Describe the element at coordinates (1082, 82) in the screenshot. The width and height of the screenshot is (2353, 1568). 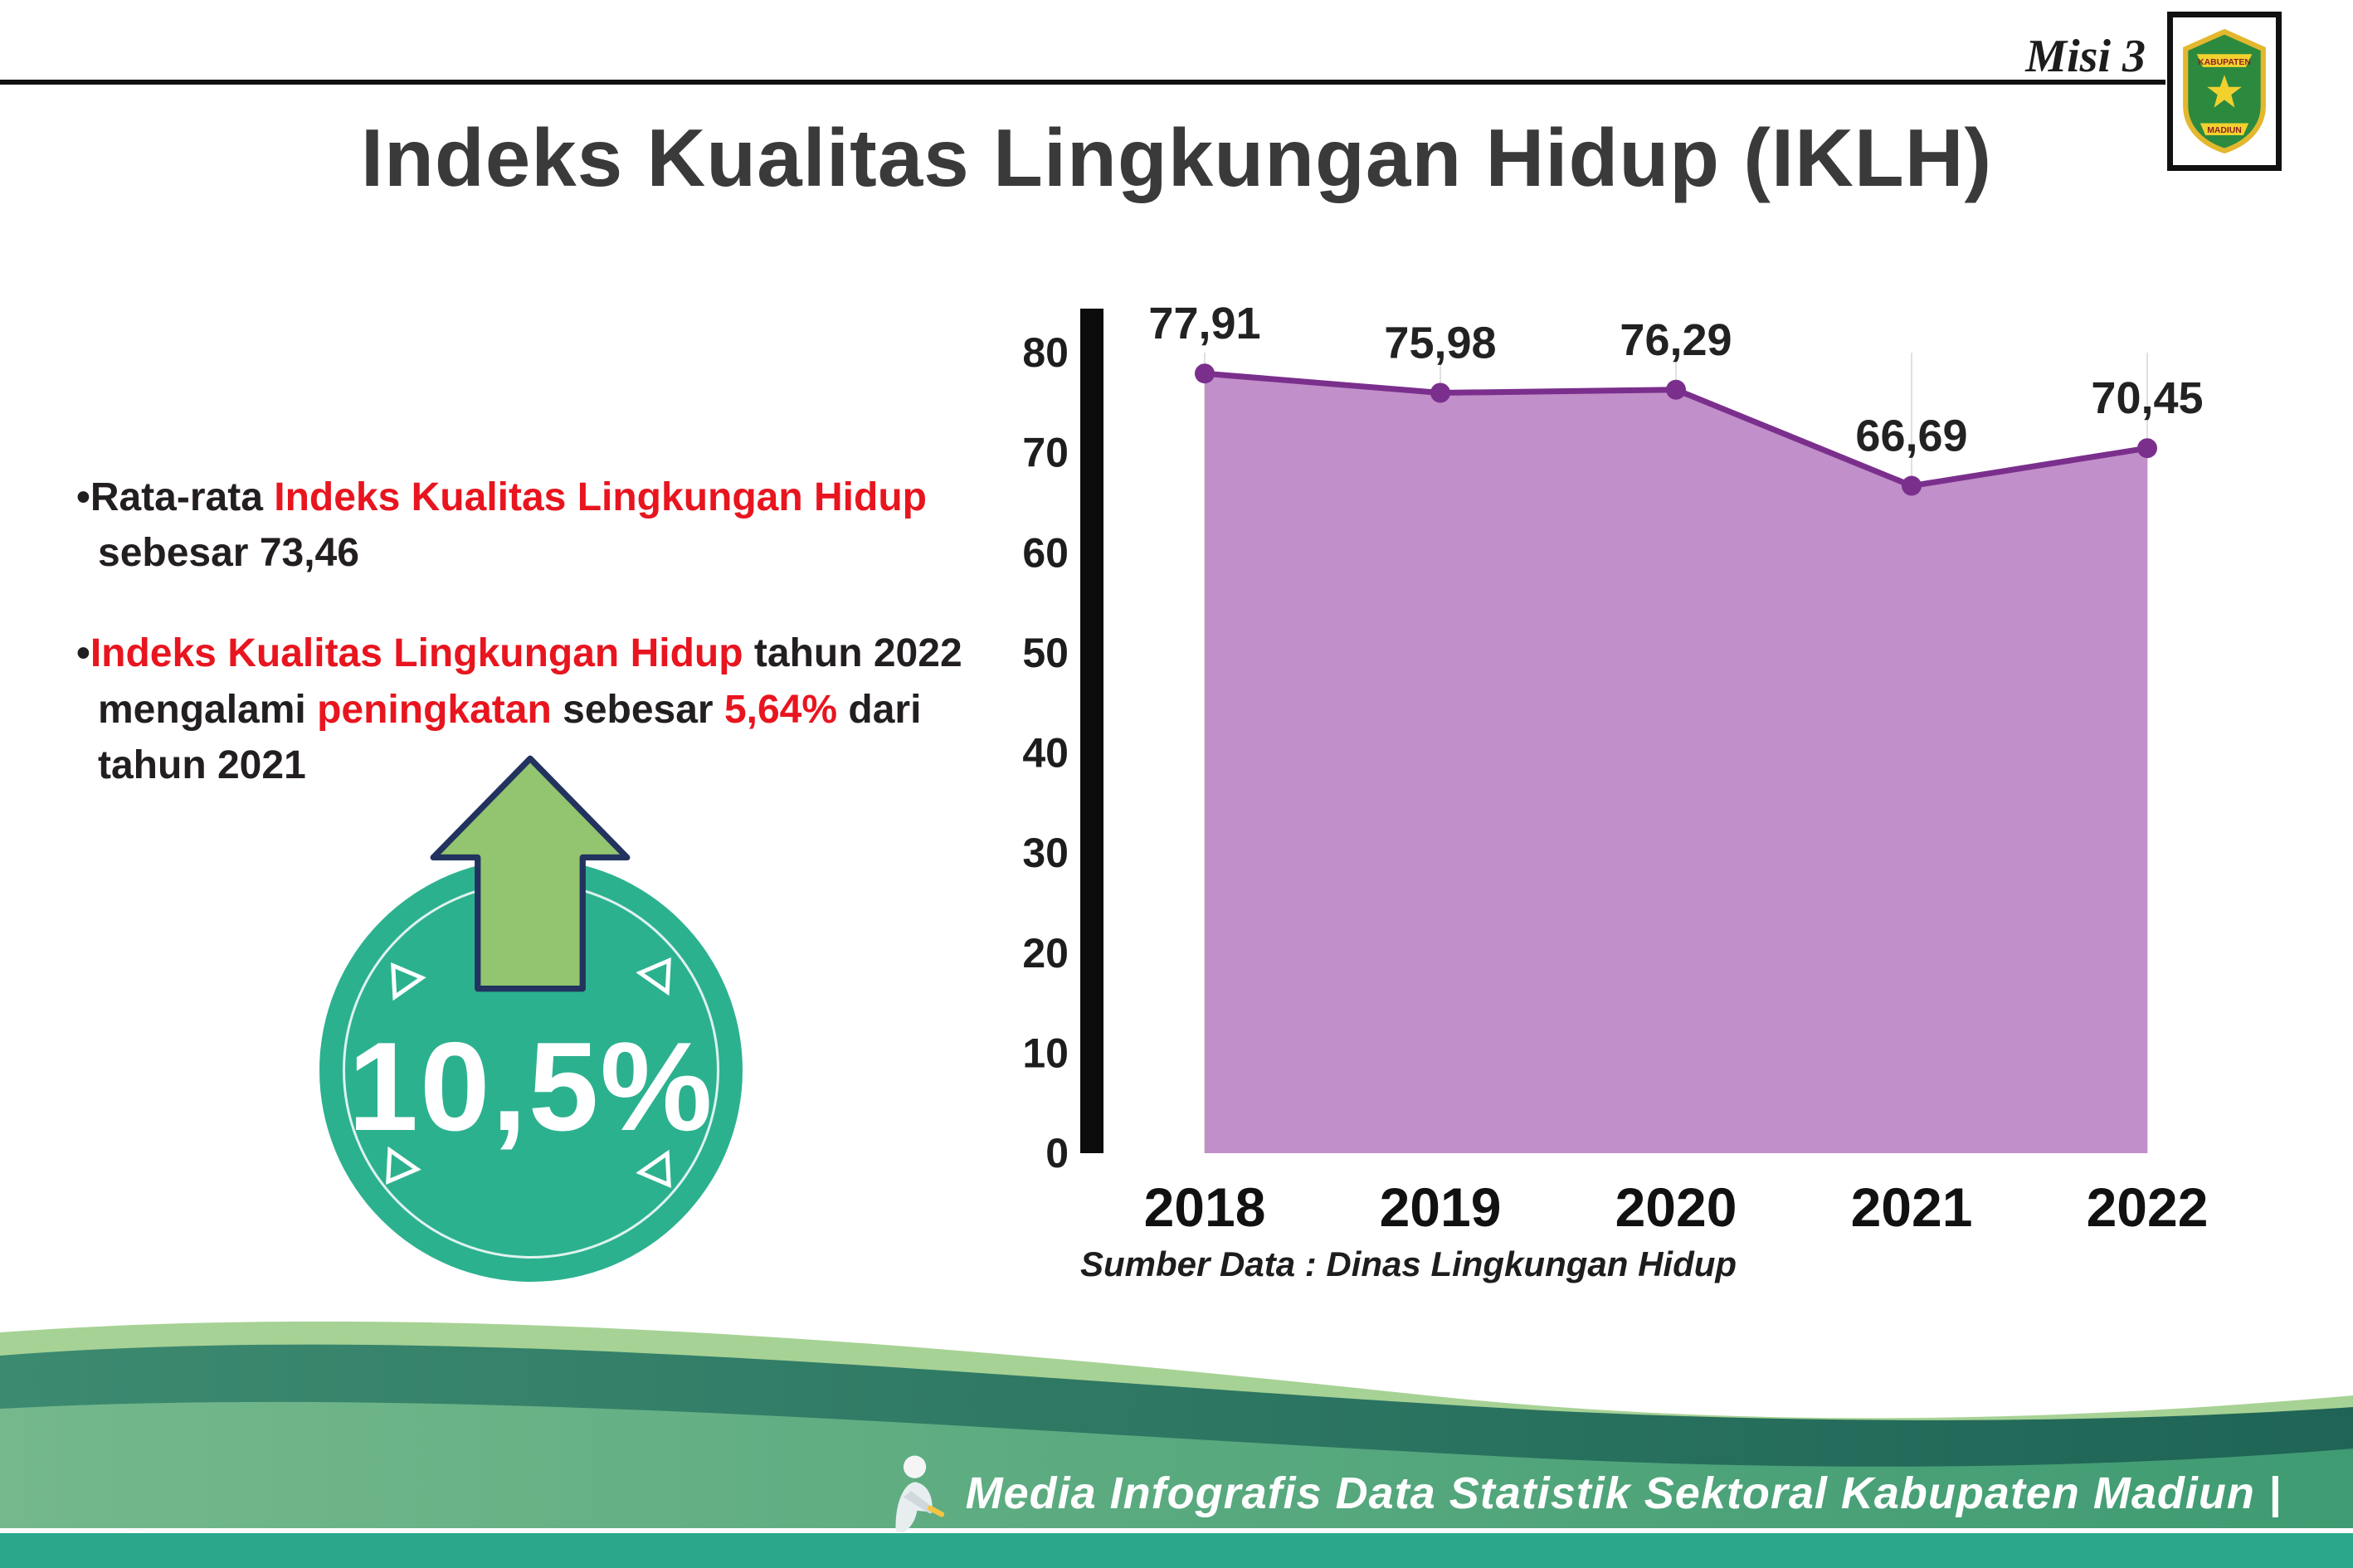
I see `header-rule` at that location.